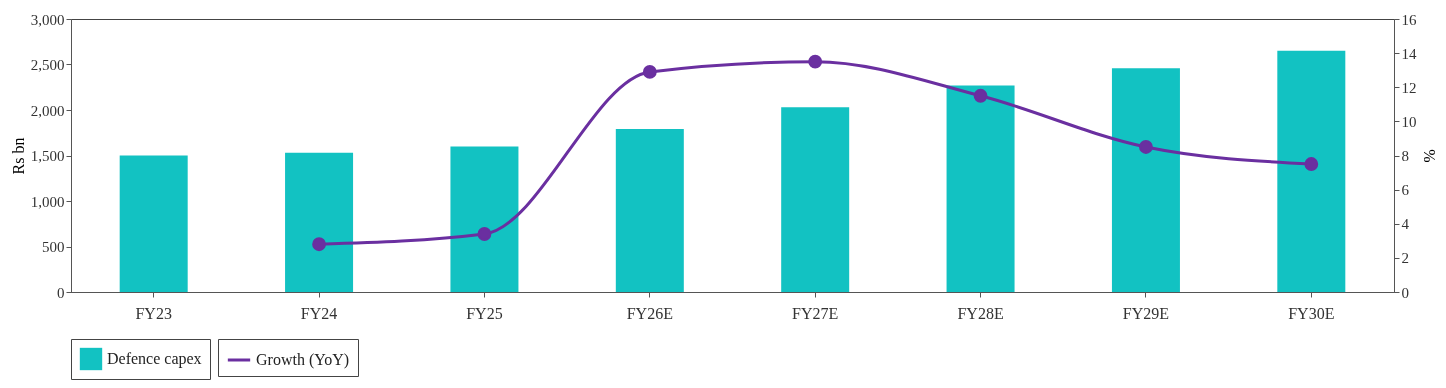  Describe the element at coordinates (1429, 156) in the screenshot. I see `y2-axis-title: %` at that location.